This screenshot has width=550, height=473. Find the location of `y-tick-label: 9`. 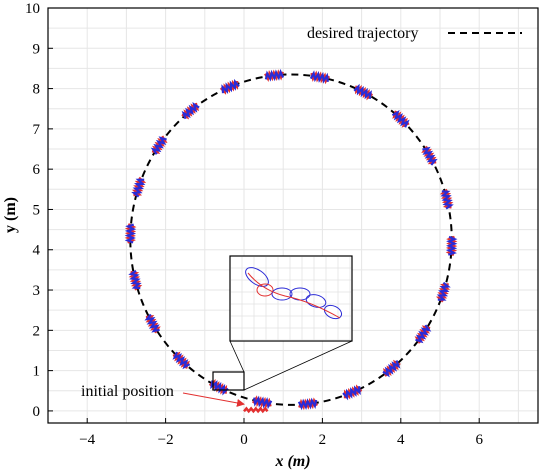

y-tick-label: 9 is located at coordinates (37, 49).